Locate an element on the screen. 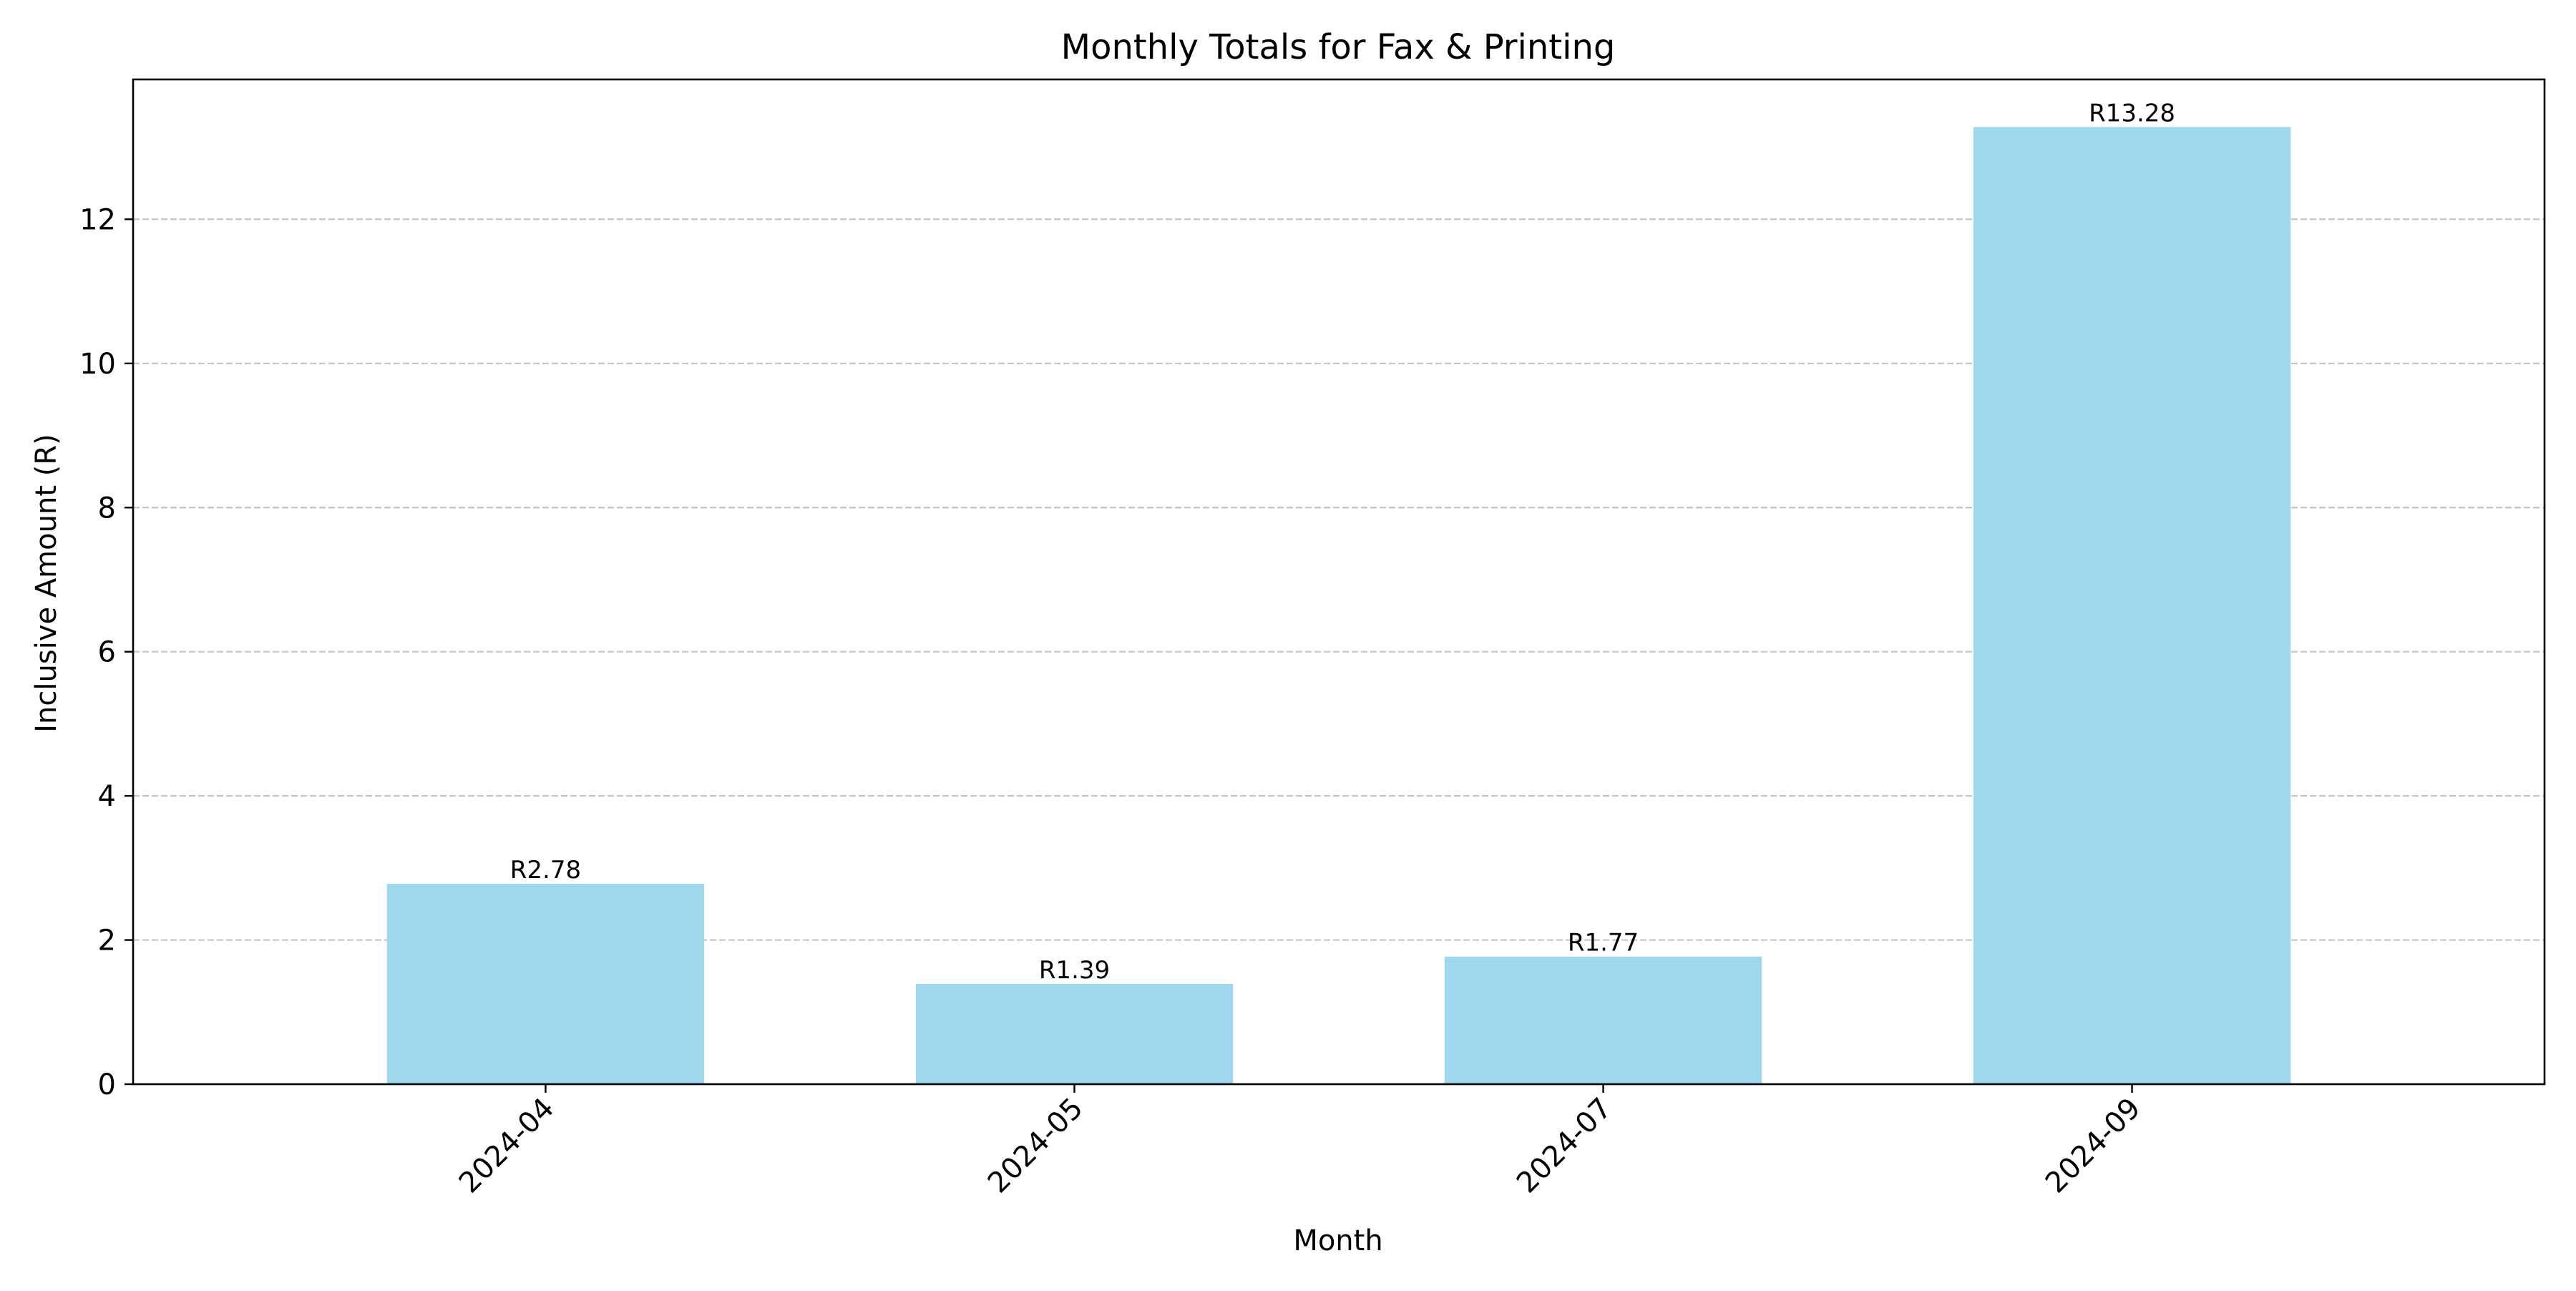 The height and width of the screenshot is (1291, 2576). data-label: R1.39 is located at coordinates (1074, 970).